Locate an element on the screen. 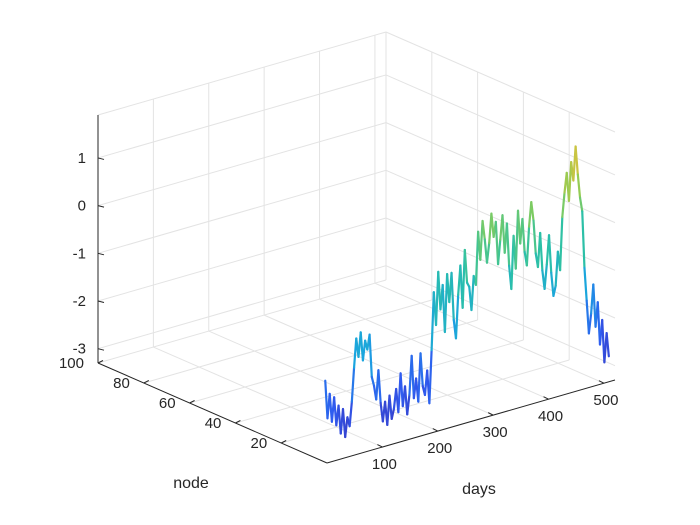 The width and height of the screenshot is (700, 525). z-tick-label: -2 is located at coordinates (79, 301).